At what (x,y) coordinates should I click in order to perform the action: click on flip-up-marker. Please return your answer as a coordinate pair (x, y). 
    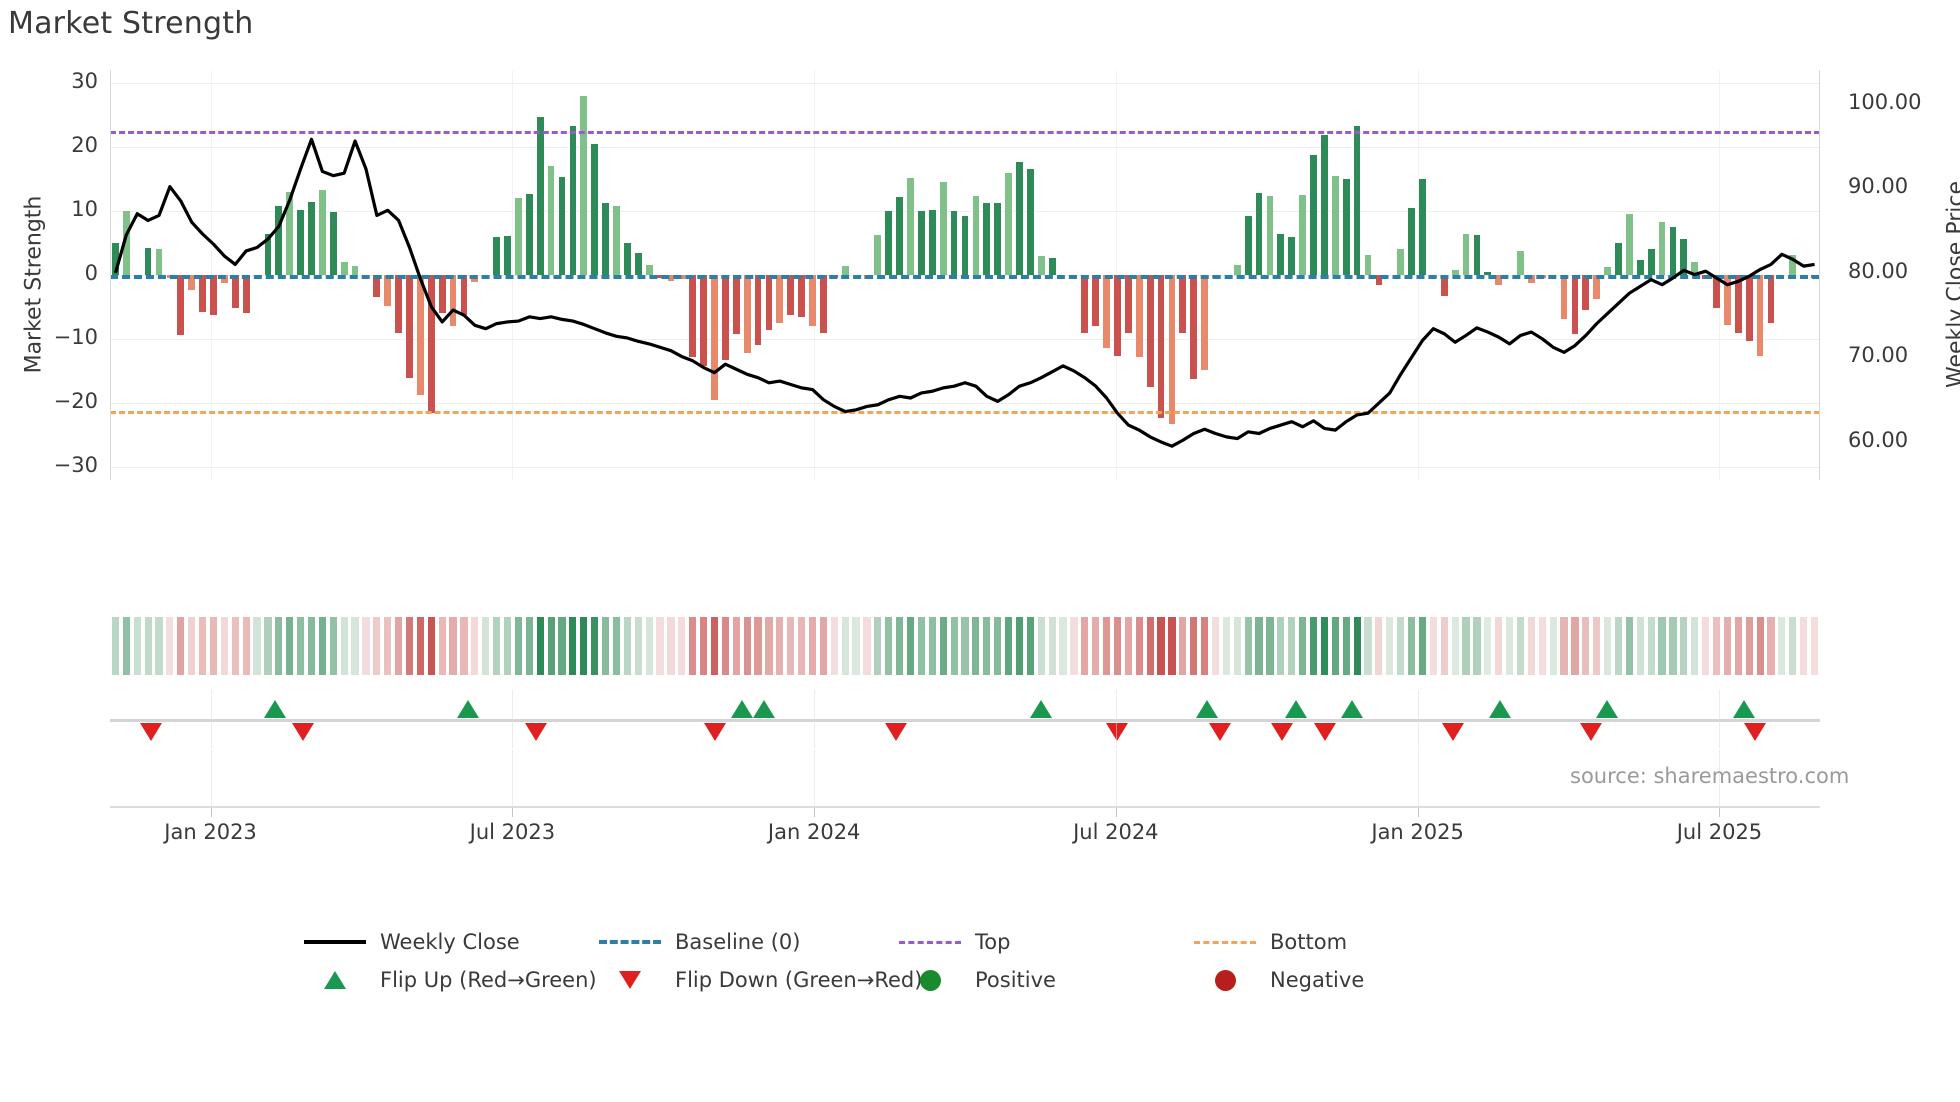
    Looking at the image, I should click on (1744, 709).